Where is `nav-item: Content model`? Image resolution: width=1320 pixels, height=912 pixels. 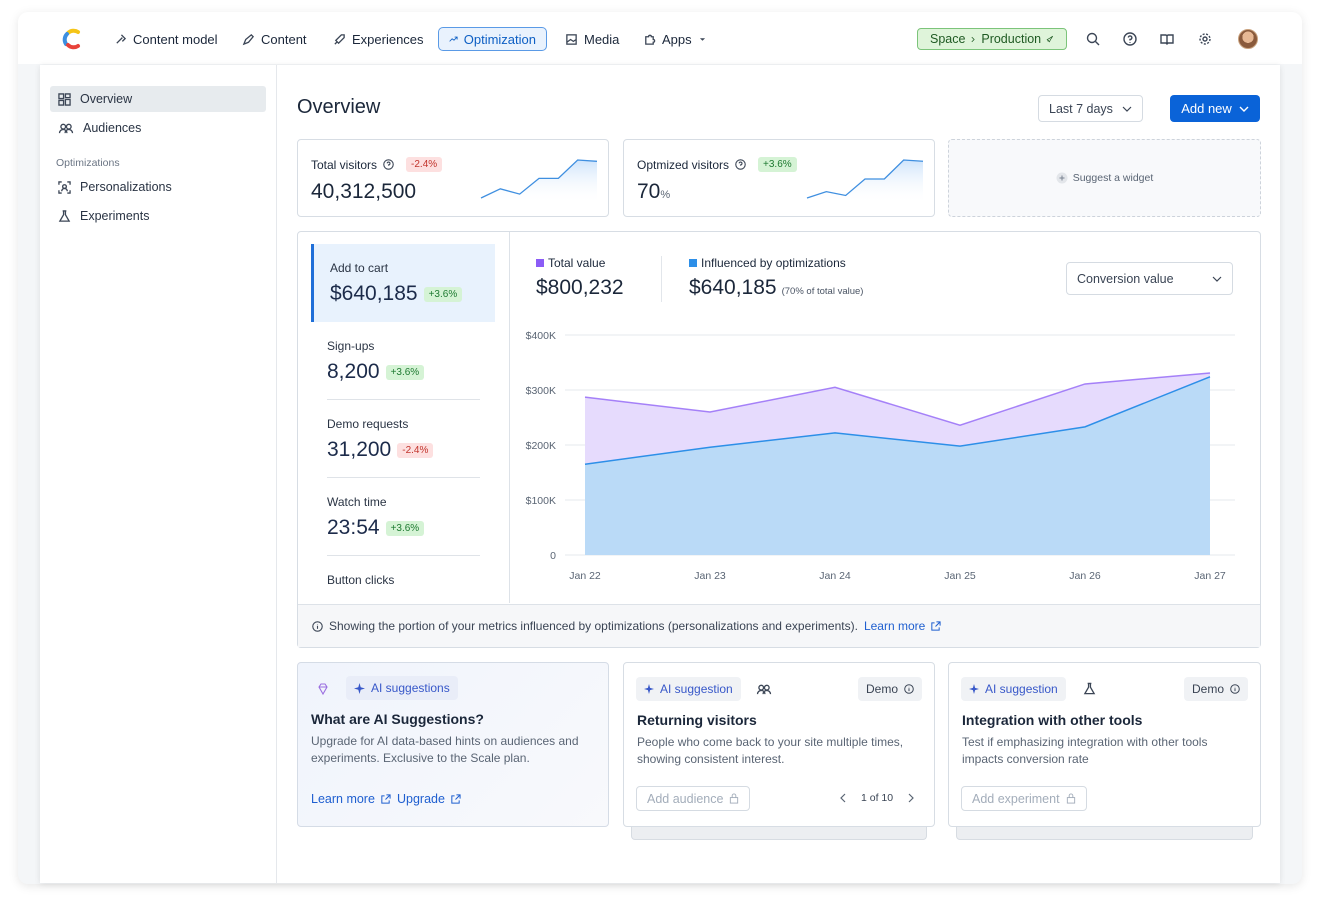 nav-item: Content model is located at coordinates (166, 39).